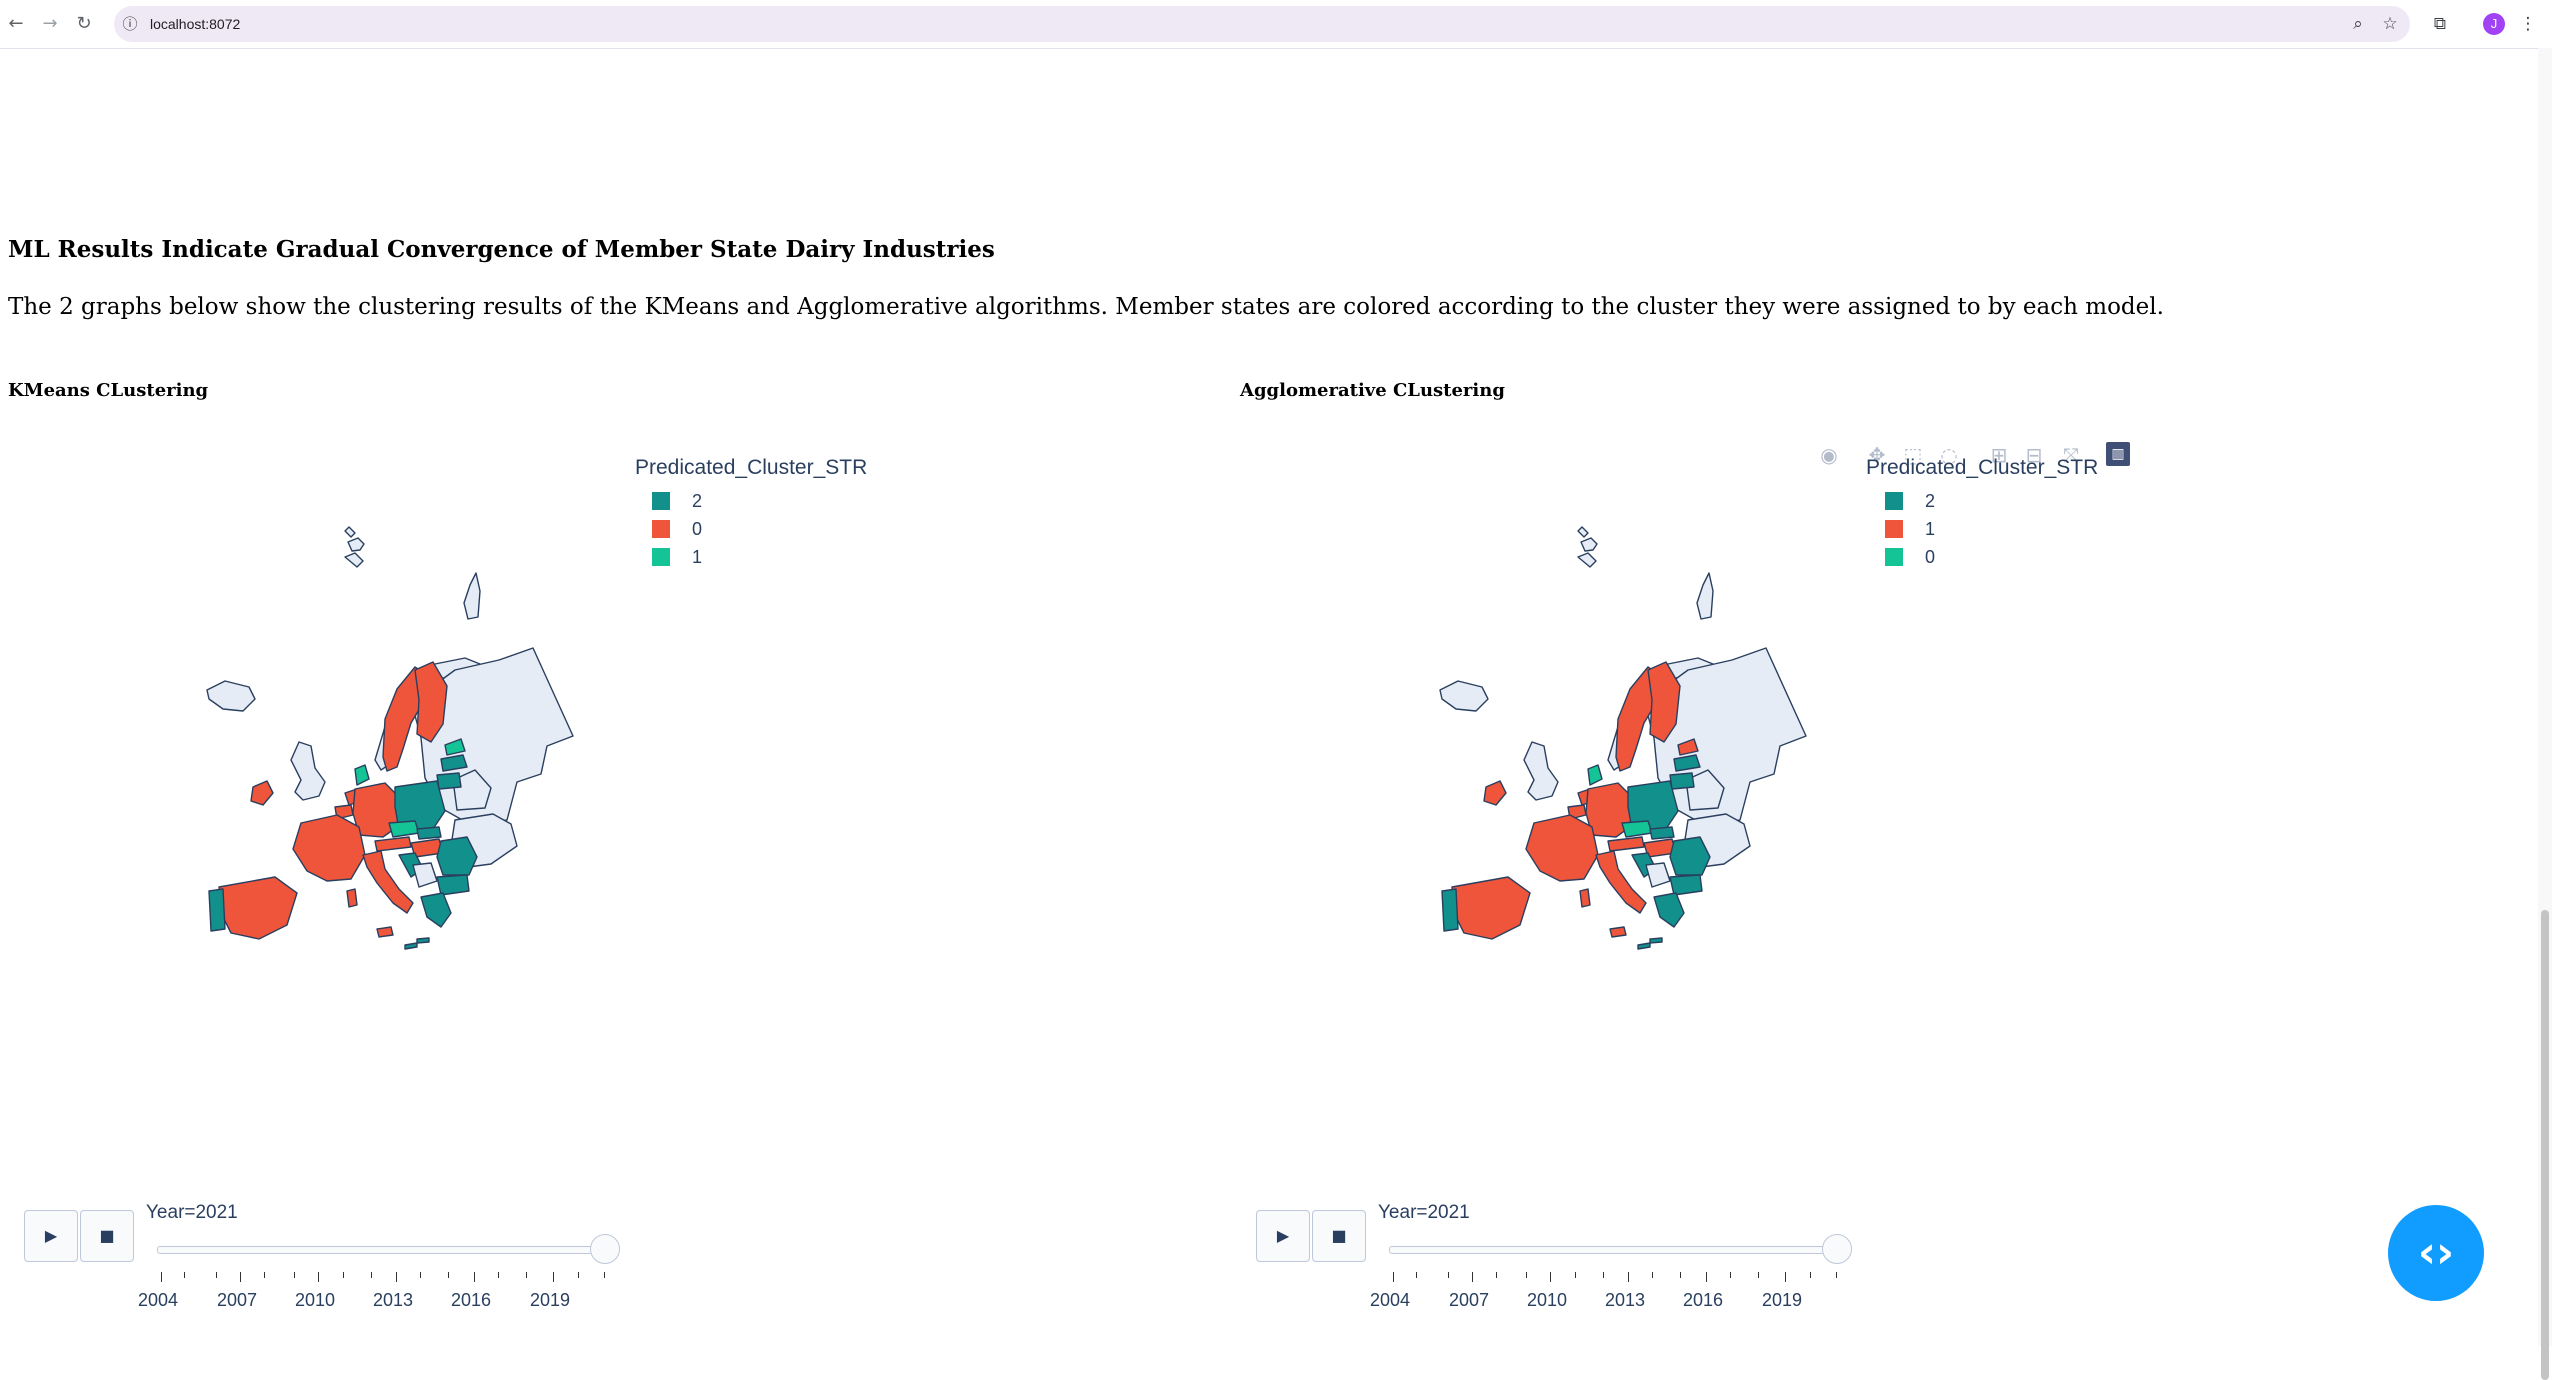  I want to click on zoom-out-icon: ⊟, so click(2034, 455).